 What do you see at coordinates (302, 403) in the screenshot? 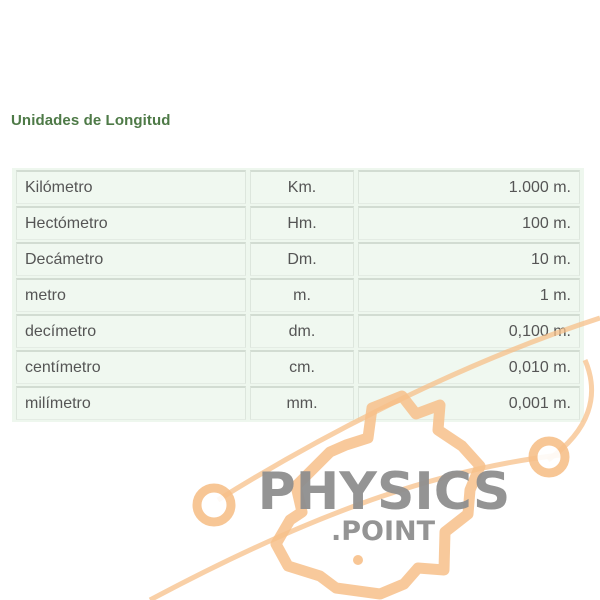
I see `unit-abbreviation: mm.` at bounding box center [302, 403].